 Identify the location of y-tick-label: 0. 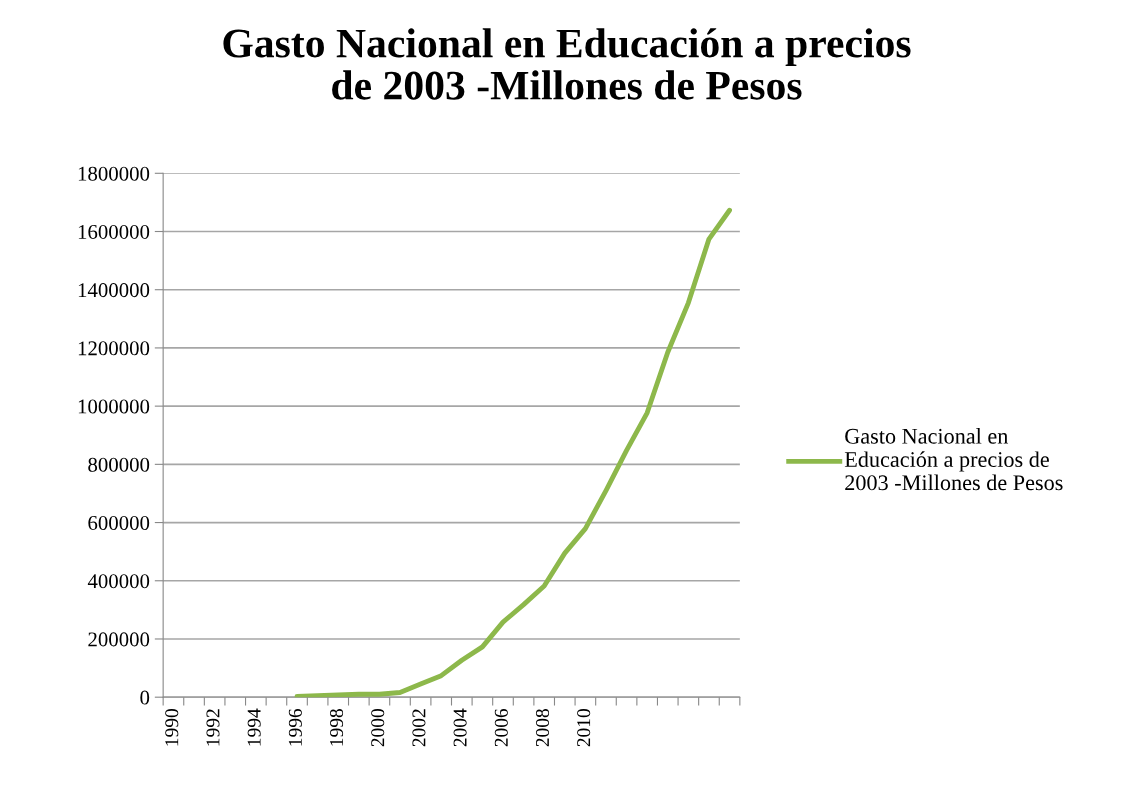
(145, 697).